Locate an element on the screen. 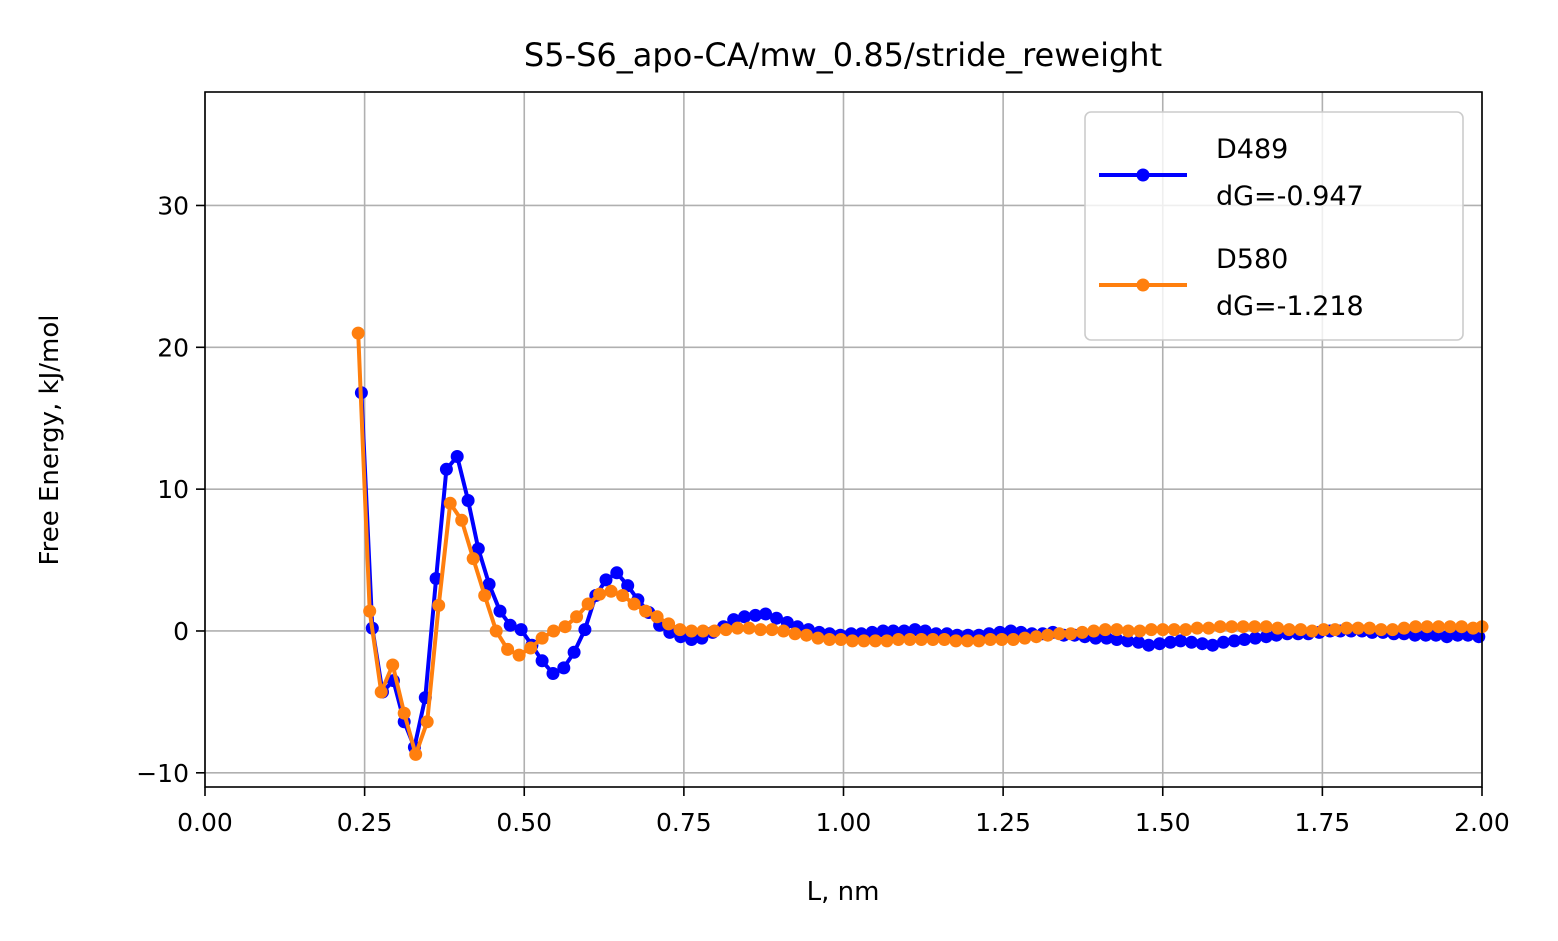 The image size is (1558, 941). legend-label-D489: dG=-0.947 is located at coordinates (1290, 196).